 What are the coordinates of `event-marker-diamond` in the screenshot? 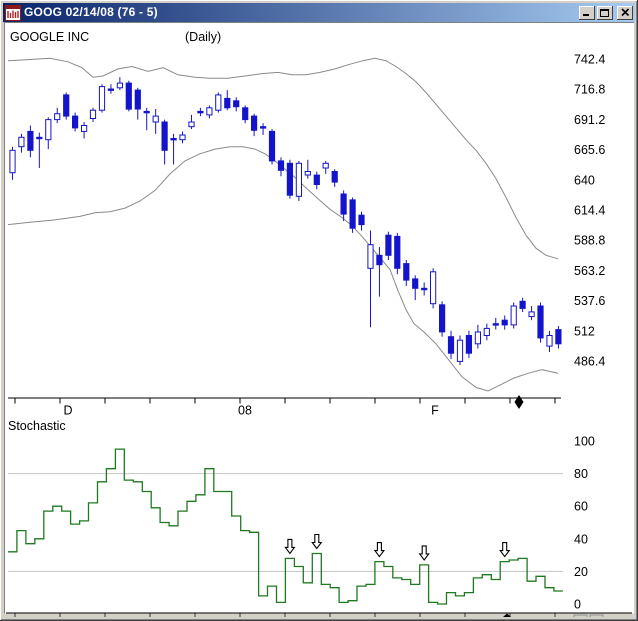 It's located at (519, 402).